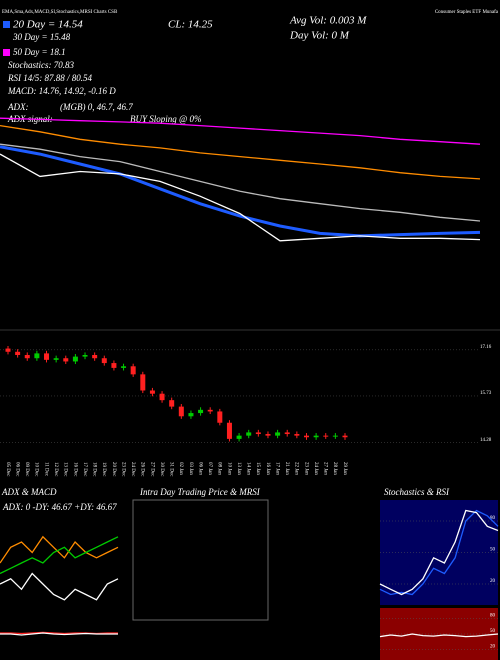 The height and width of the screenshot is (660, 500). I want to click on x-tick-label: 06 Jan, so click(199, 468).